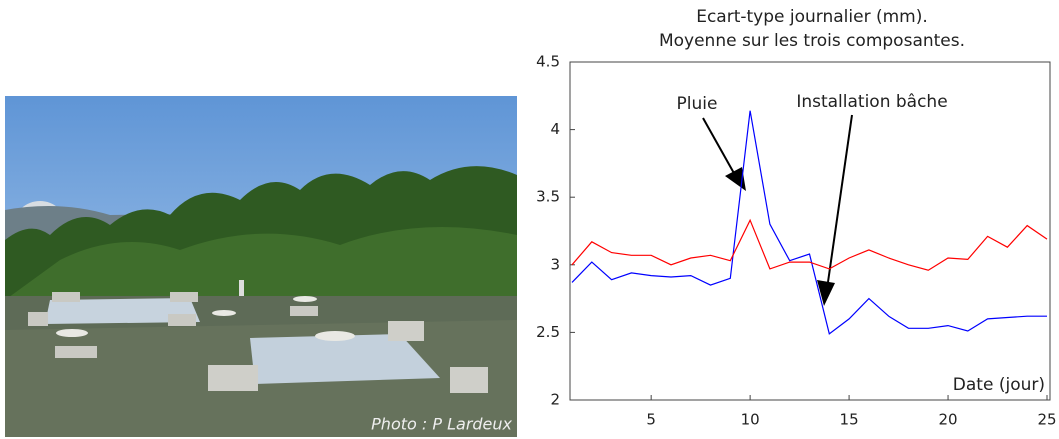 This screenshot has width=1059, height=439. I want to click on x-tick-label: 10, so click(750, 420).